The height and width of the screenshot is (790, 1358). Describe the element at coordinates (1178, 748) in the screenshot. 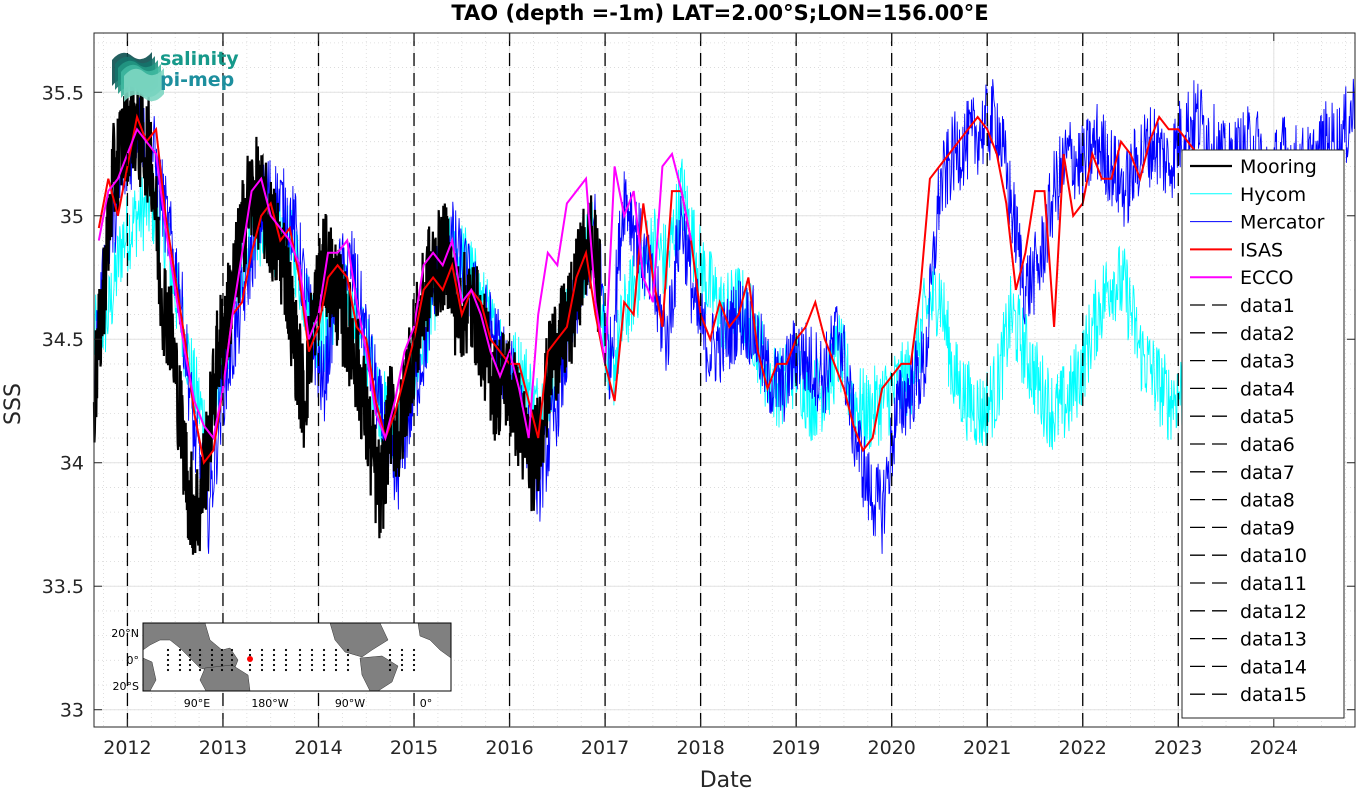

I see `x-tick-label: 2023` at that location.